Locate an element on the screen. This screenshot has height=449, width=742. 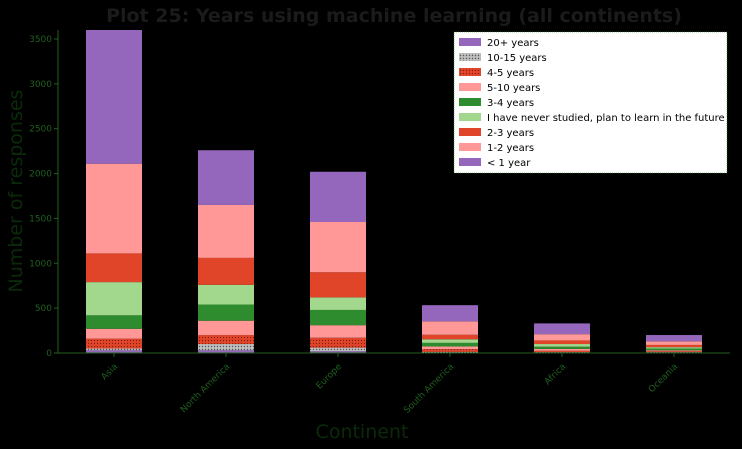
legend-label: 1-2 years is located at coordinates (510, 148).